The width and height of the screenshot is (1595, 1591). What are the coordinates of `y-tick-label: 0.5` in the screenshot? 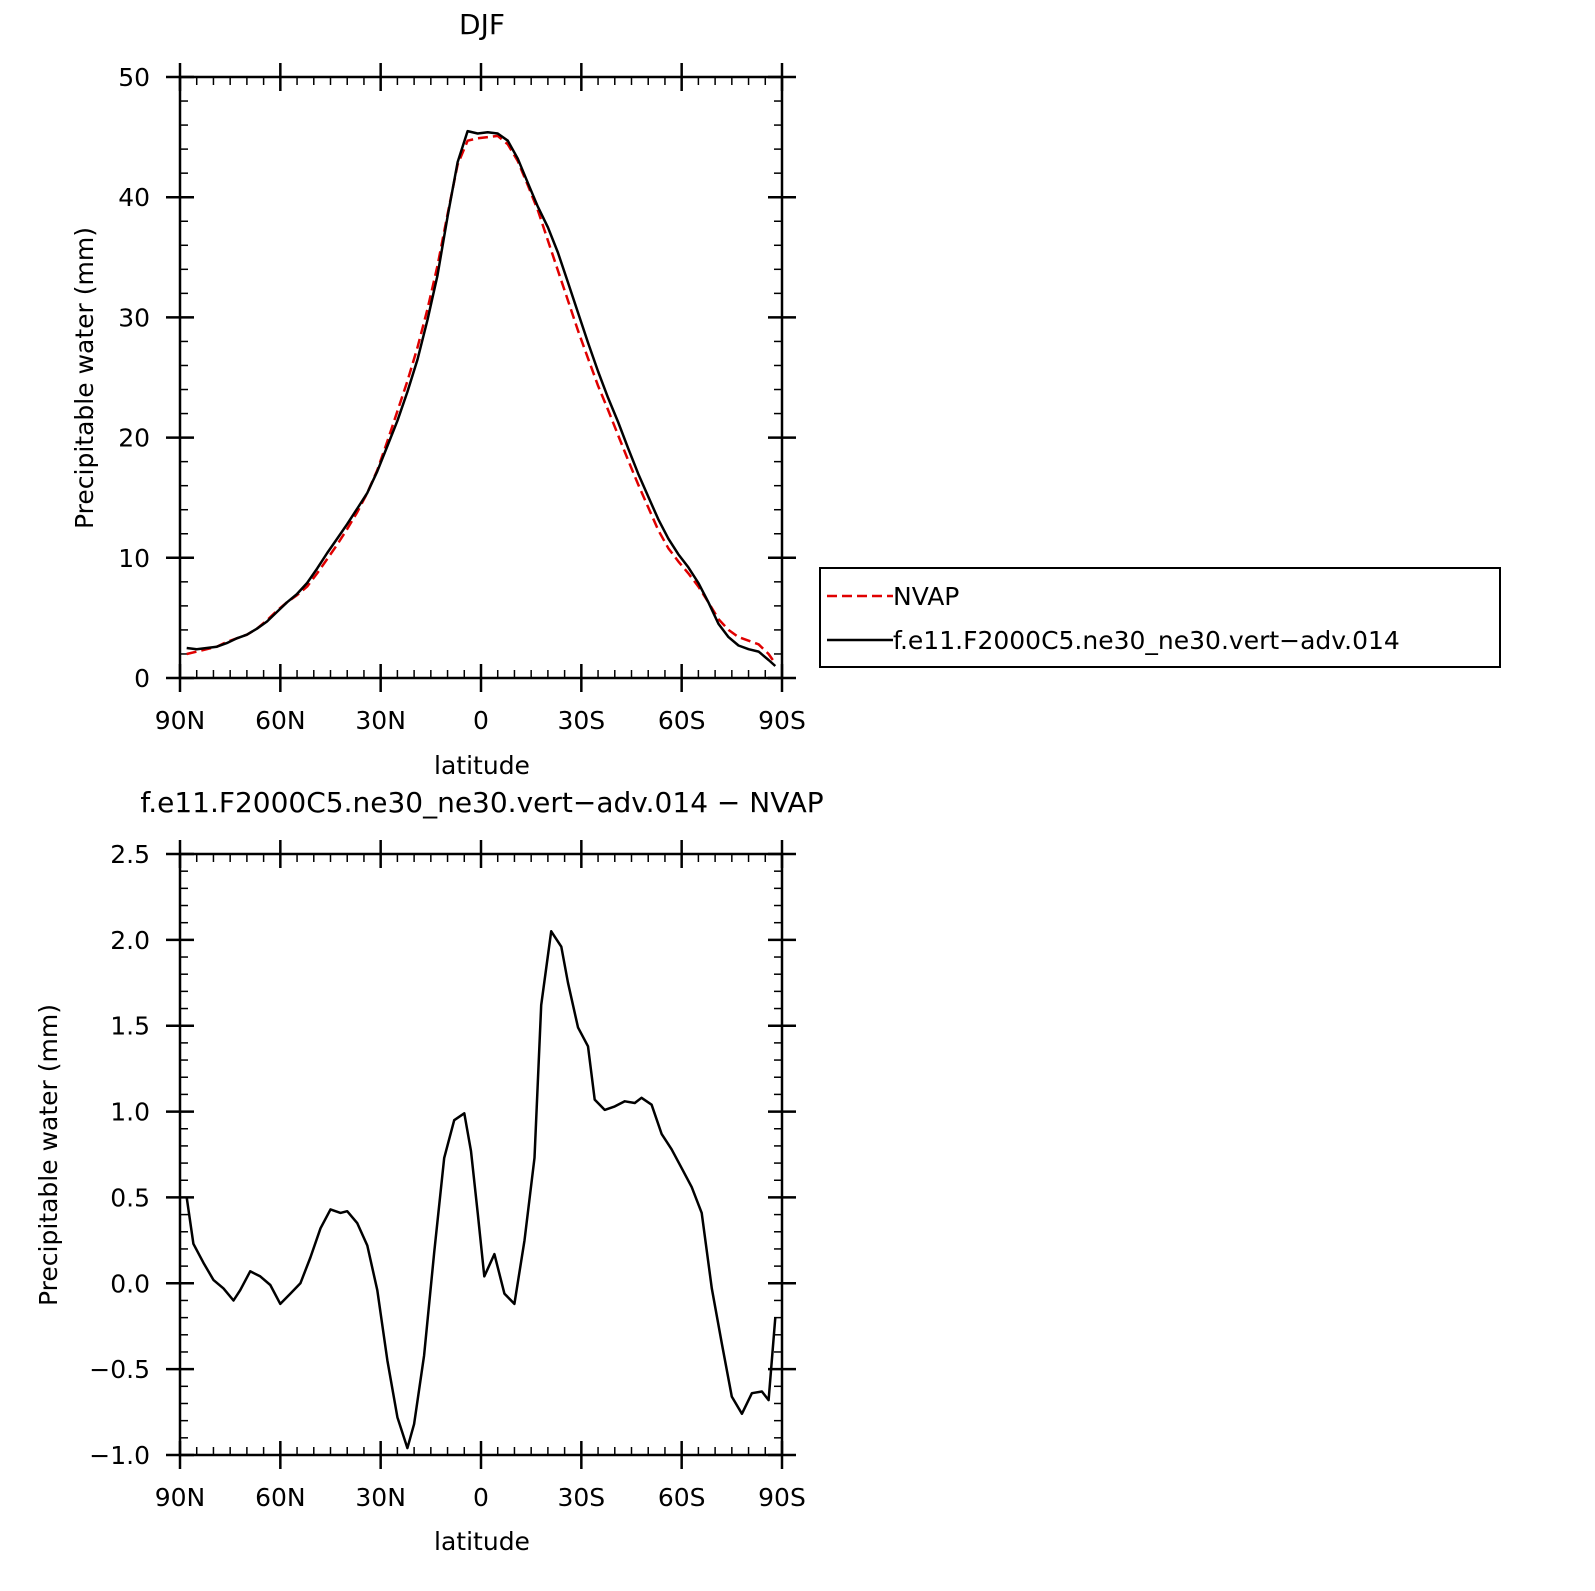 It's located at (130, 1197).